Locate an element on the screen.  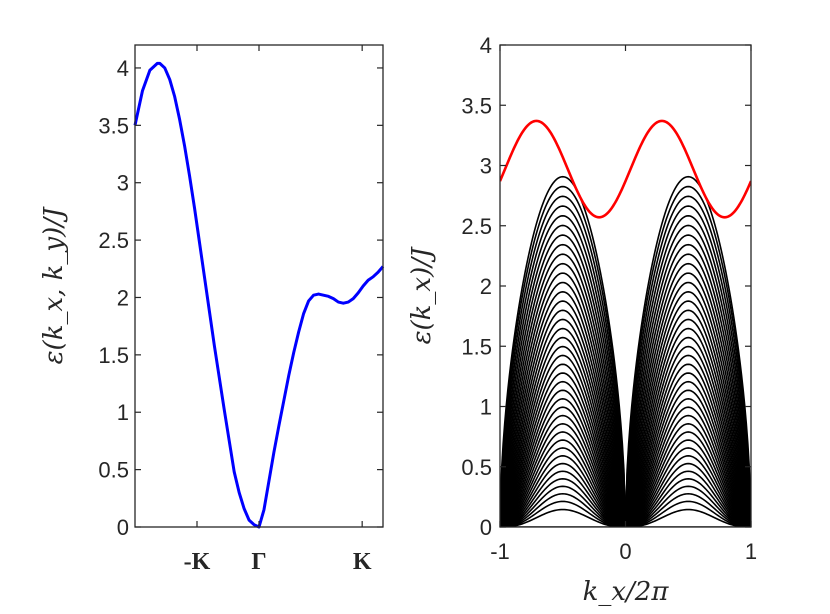
right-ytick-label: 2 is located at coordinates (486, 286).